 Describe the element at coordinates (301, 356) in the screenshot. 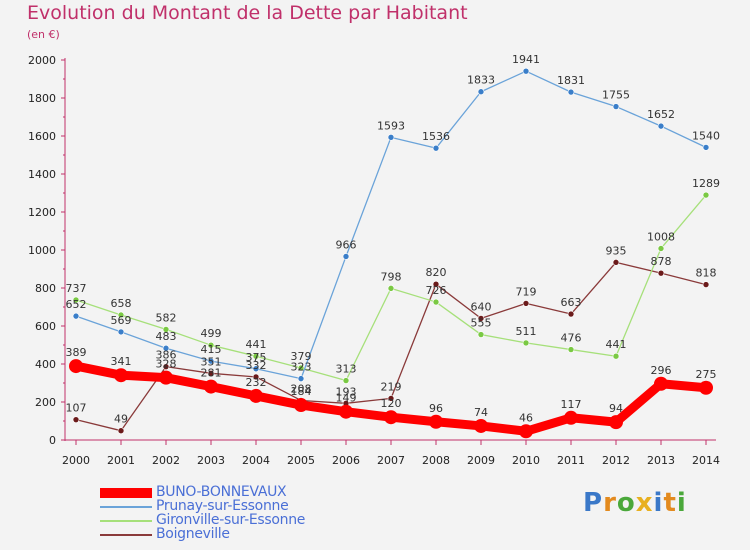

I see `data-label: 379` at that location.